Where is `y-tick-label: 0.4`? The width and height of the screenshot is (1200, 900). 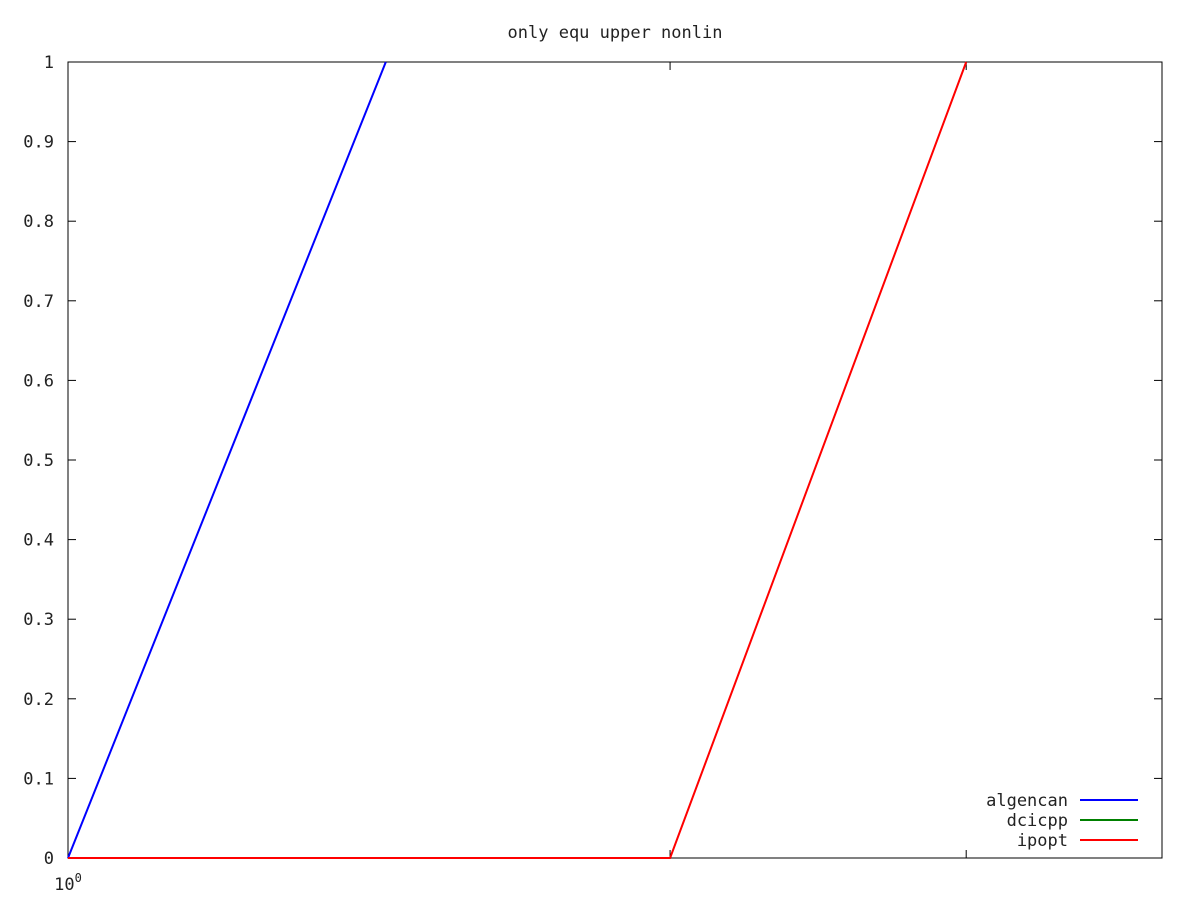 y-tick-label: 0.4 is located at coordinates (38, 541).